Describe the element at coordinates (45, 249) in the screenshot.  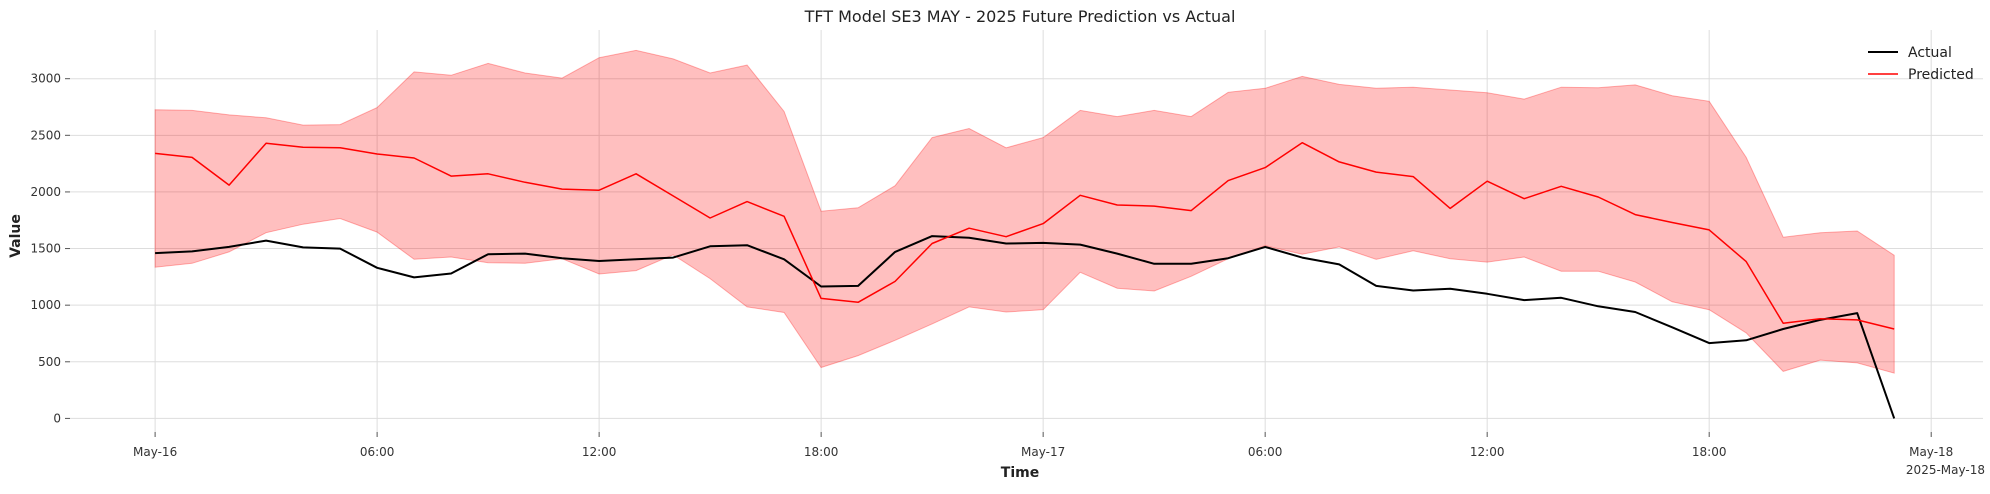
I see `y-tick-label: 1500` at that location.